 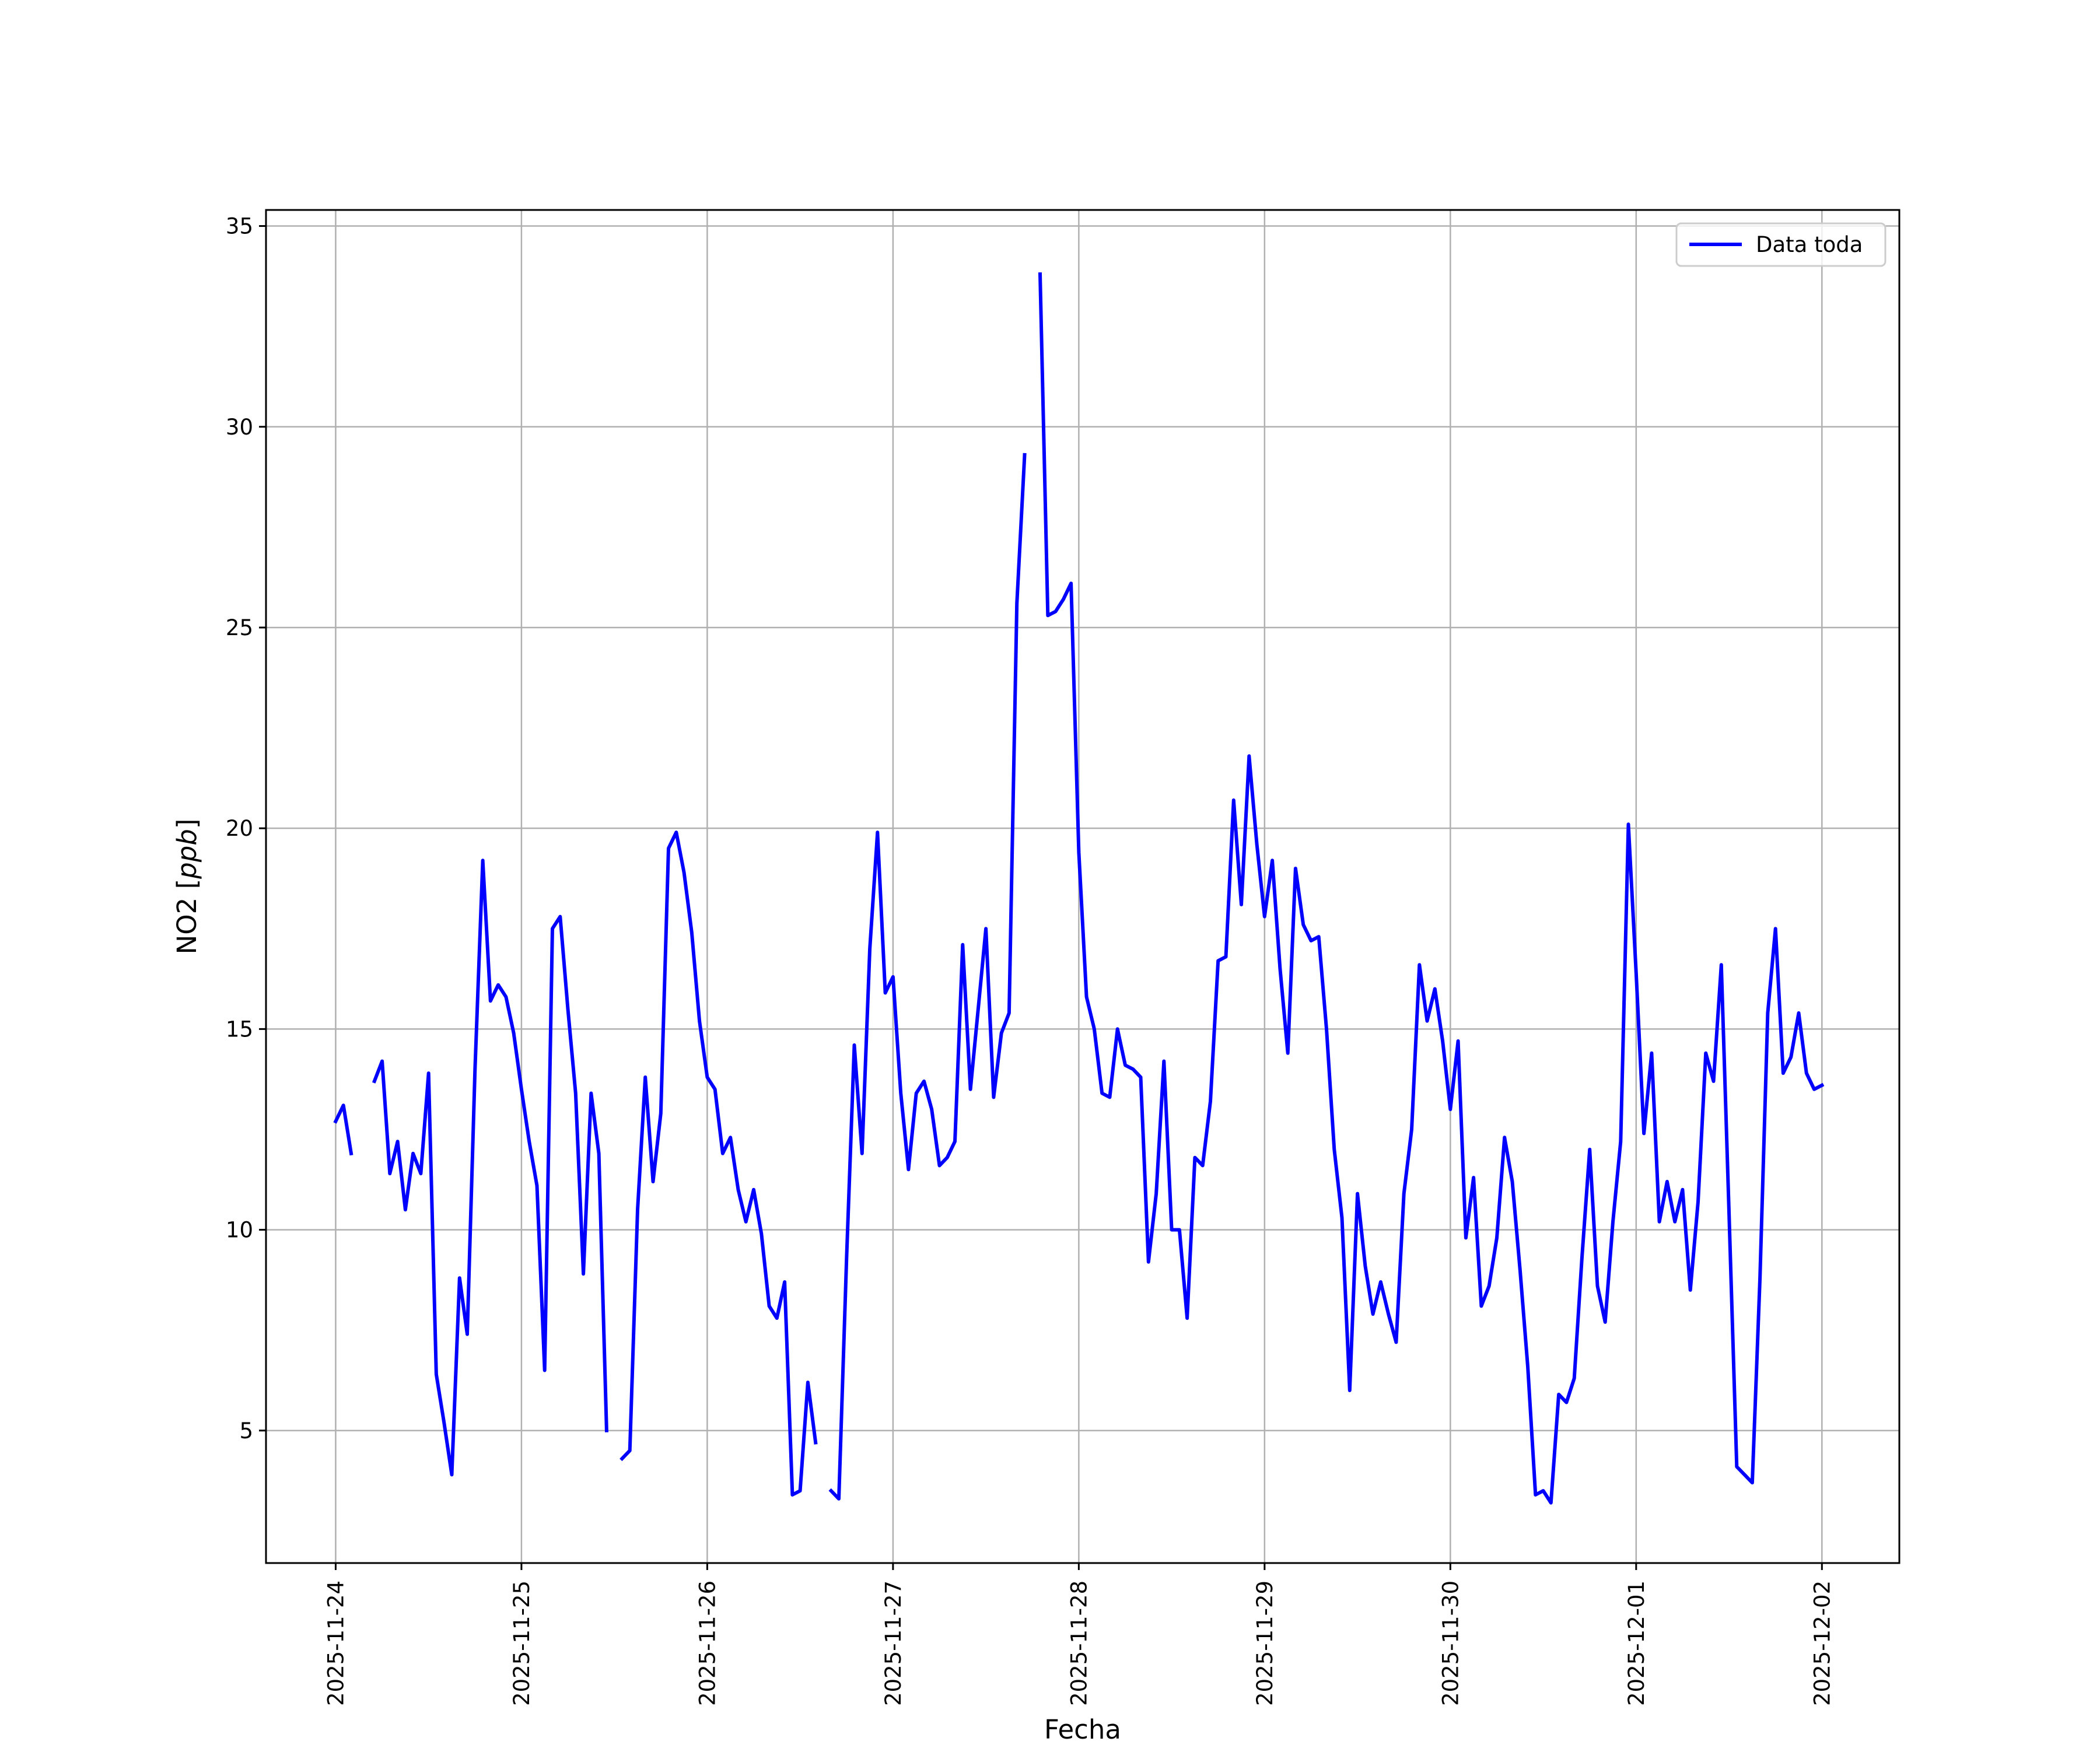 I want to click on y-tick-label-4: 25, so click(x=239, y=627).